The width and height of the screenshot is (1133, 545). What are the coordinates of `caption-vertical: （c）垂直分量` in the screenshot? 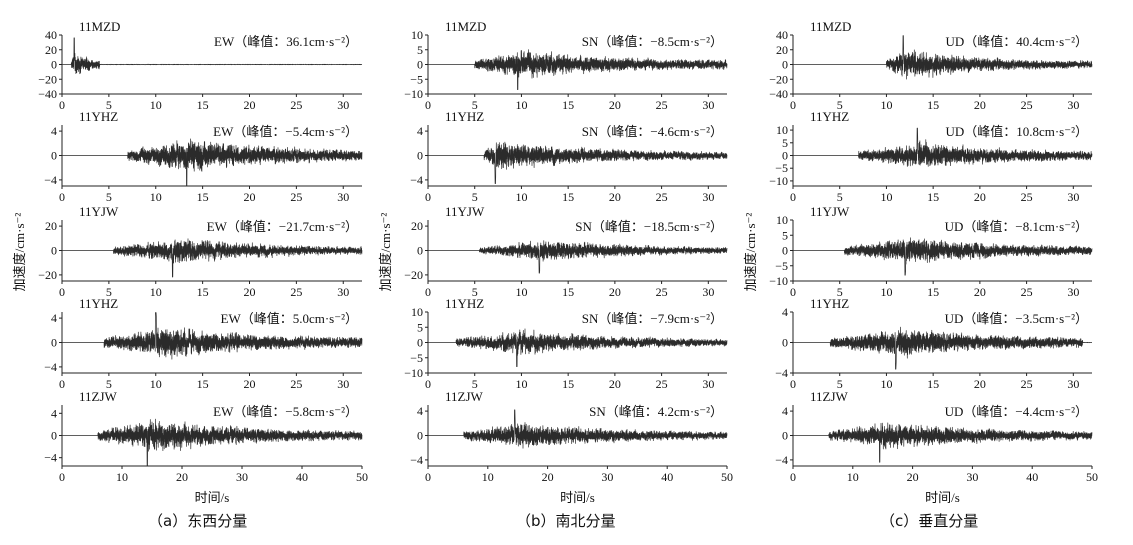 It's located at (929, 521).